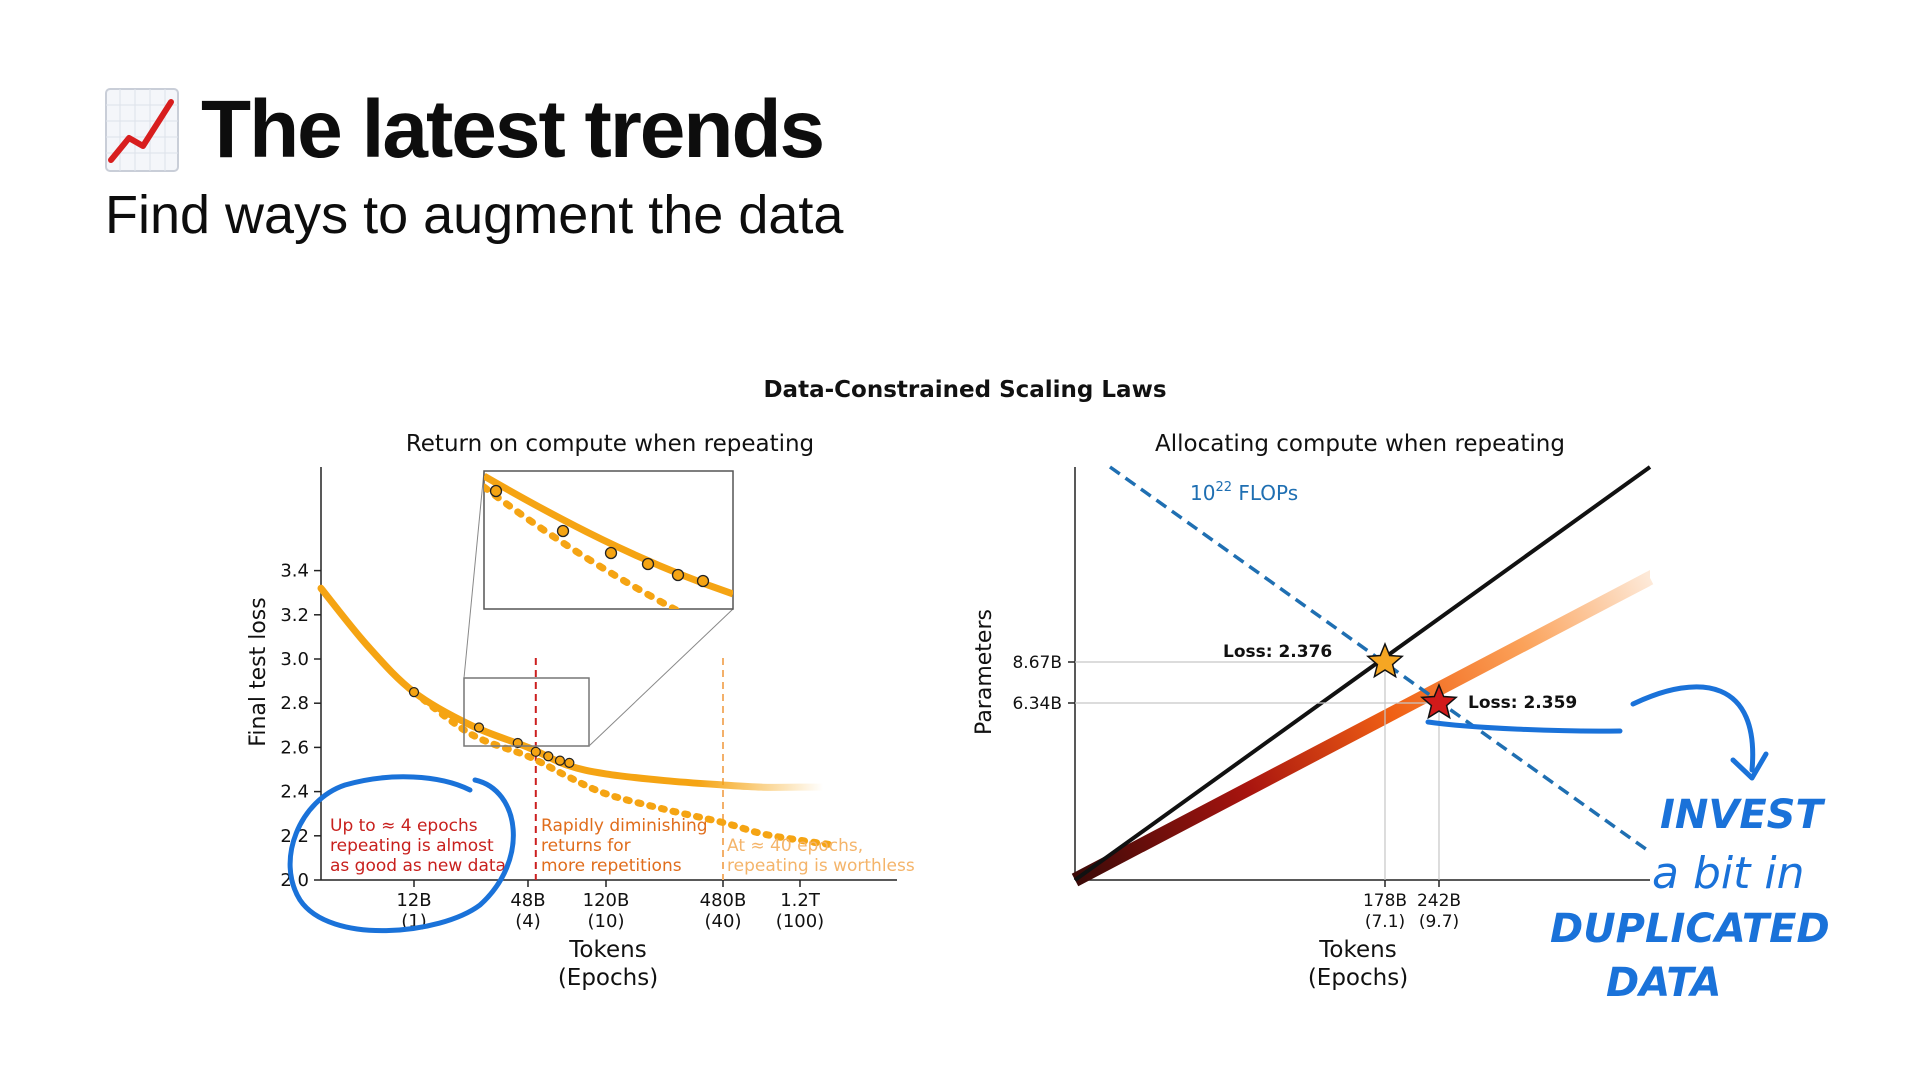 This screenshot has width=1920, height=1080. I want to click on left-annotation-line: returns for, so click(586, 846).